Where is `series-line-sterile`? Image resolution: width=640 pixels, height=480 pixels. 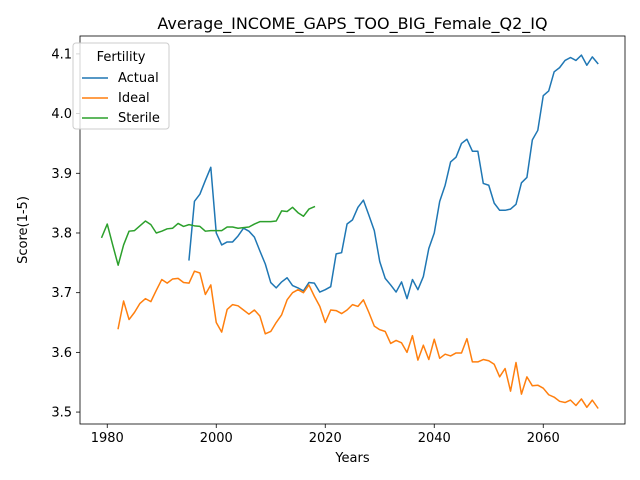
series-line-sterile is located at coordinates (208, 235).